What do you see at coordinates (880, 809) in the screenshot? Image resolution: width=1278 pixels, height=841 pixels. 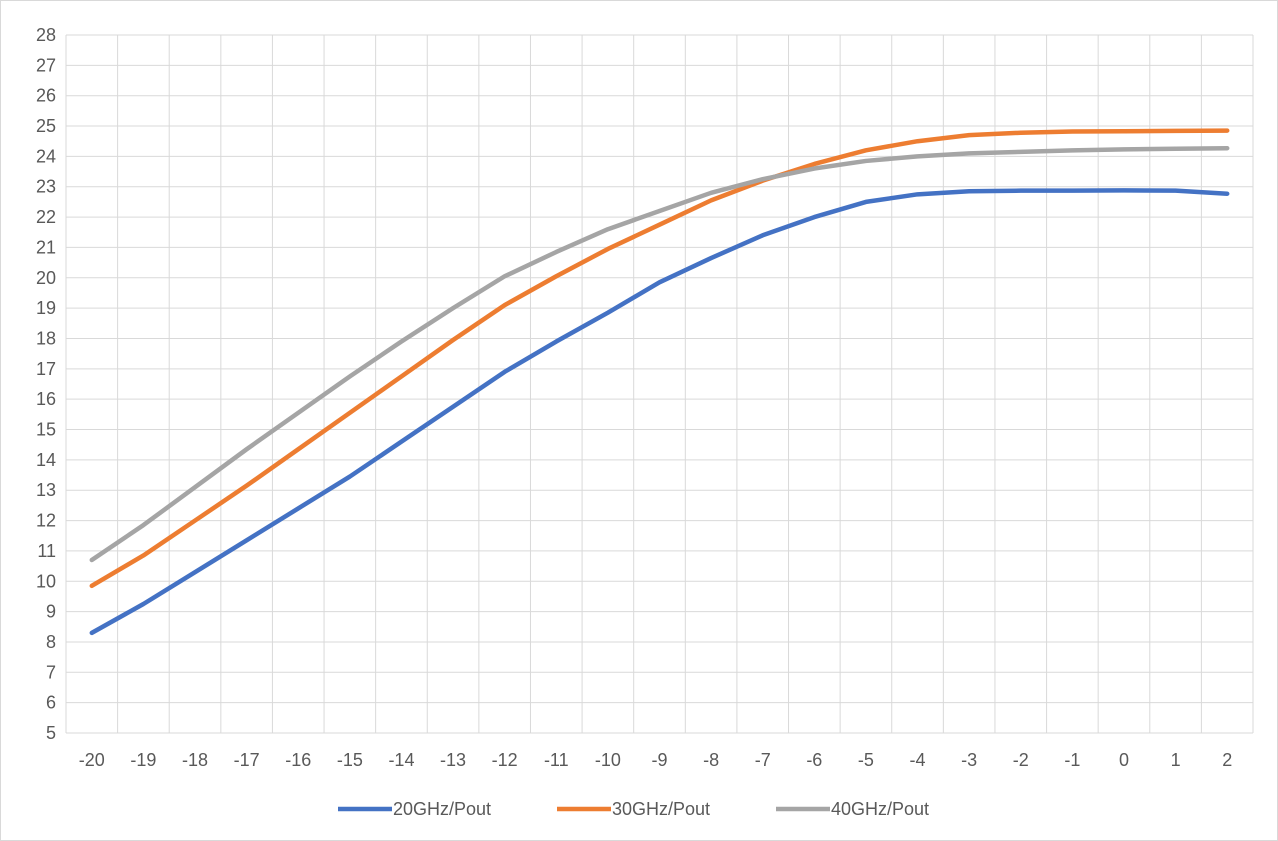 I see `legend-label: 40GHz/Pout` at bounding box center [880, 809].